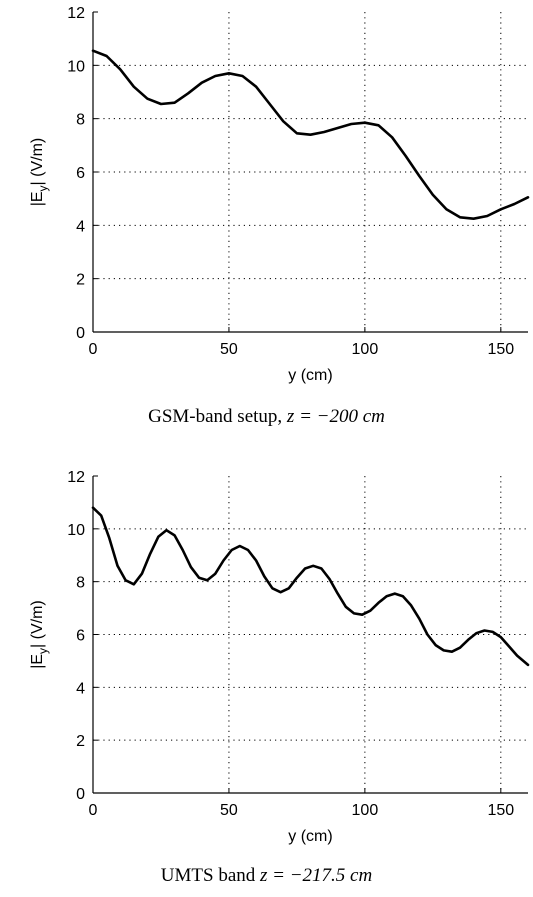  Describe the element at coordinates (39, 634) in the screenshot. I see `chart2-y-axis-label: |Ey| (V/m)` at that location.